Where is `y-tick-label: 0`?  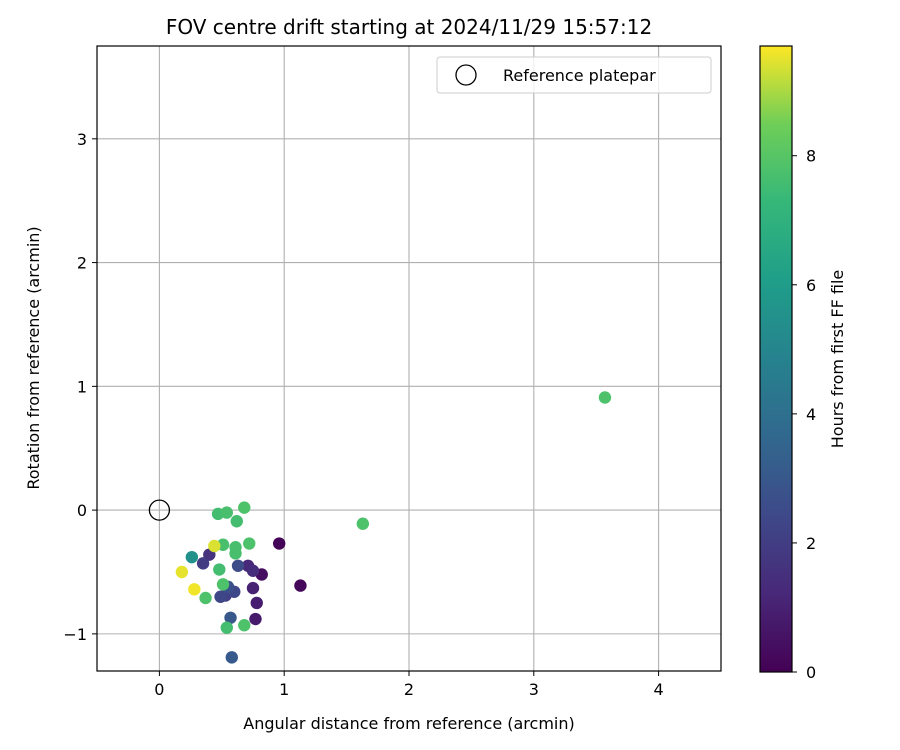
y-tick-label: 0 is located at coordinates (82, 510).